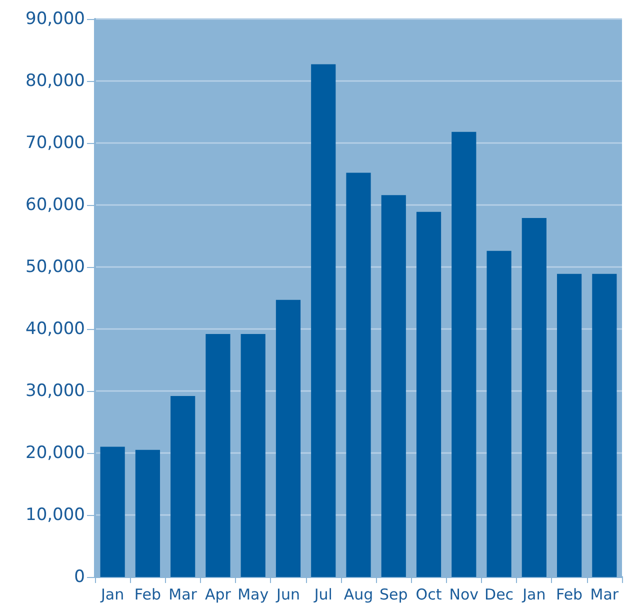 This screenshot has height=615, width=624. What do you see at coordinates (55, 329) in the screenshot?
I see `y-tick-label: 40,000` at bounding box center [55, 329].